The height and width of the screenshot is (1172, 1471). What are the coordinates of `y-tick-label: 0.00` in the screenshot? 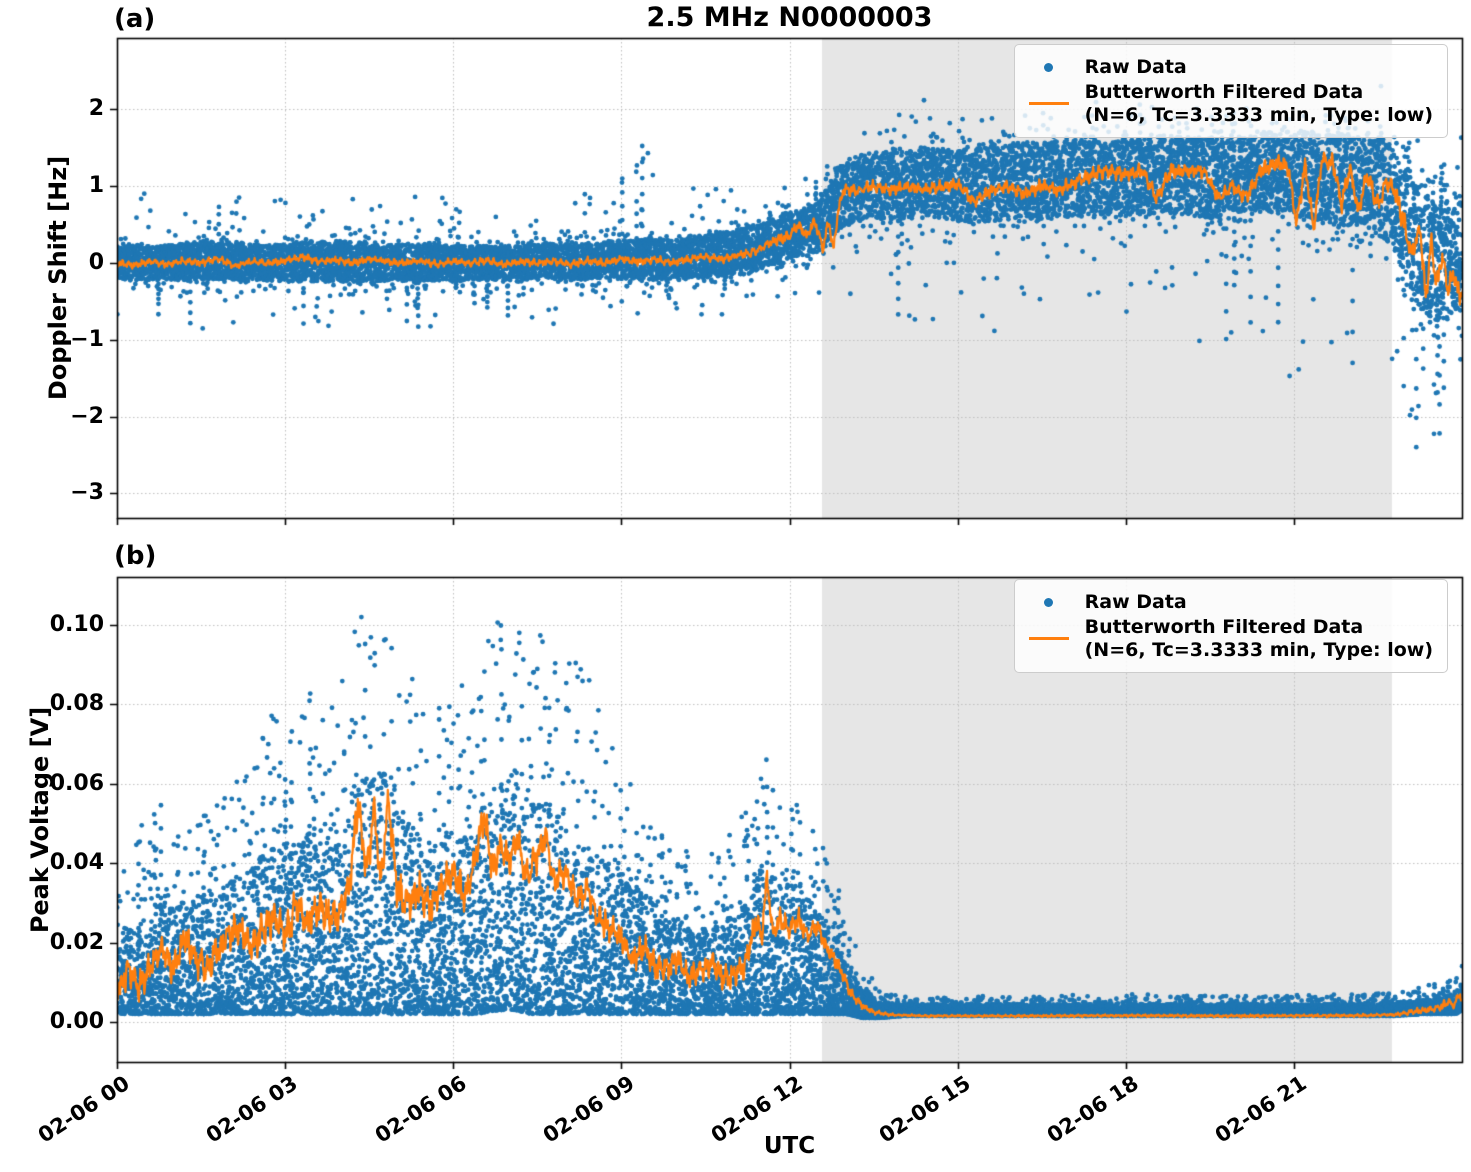 It's located at (76, 1021).